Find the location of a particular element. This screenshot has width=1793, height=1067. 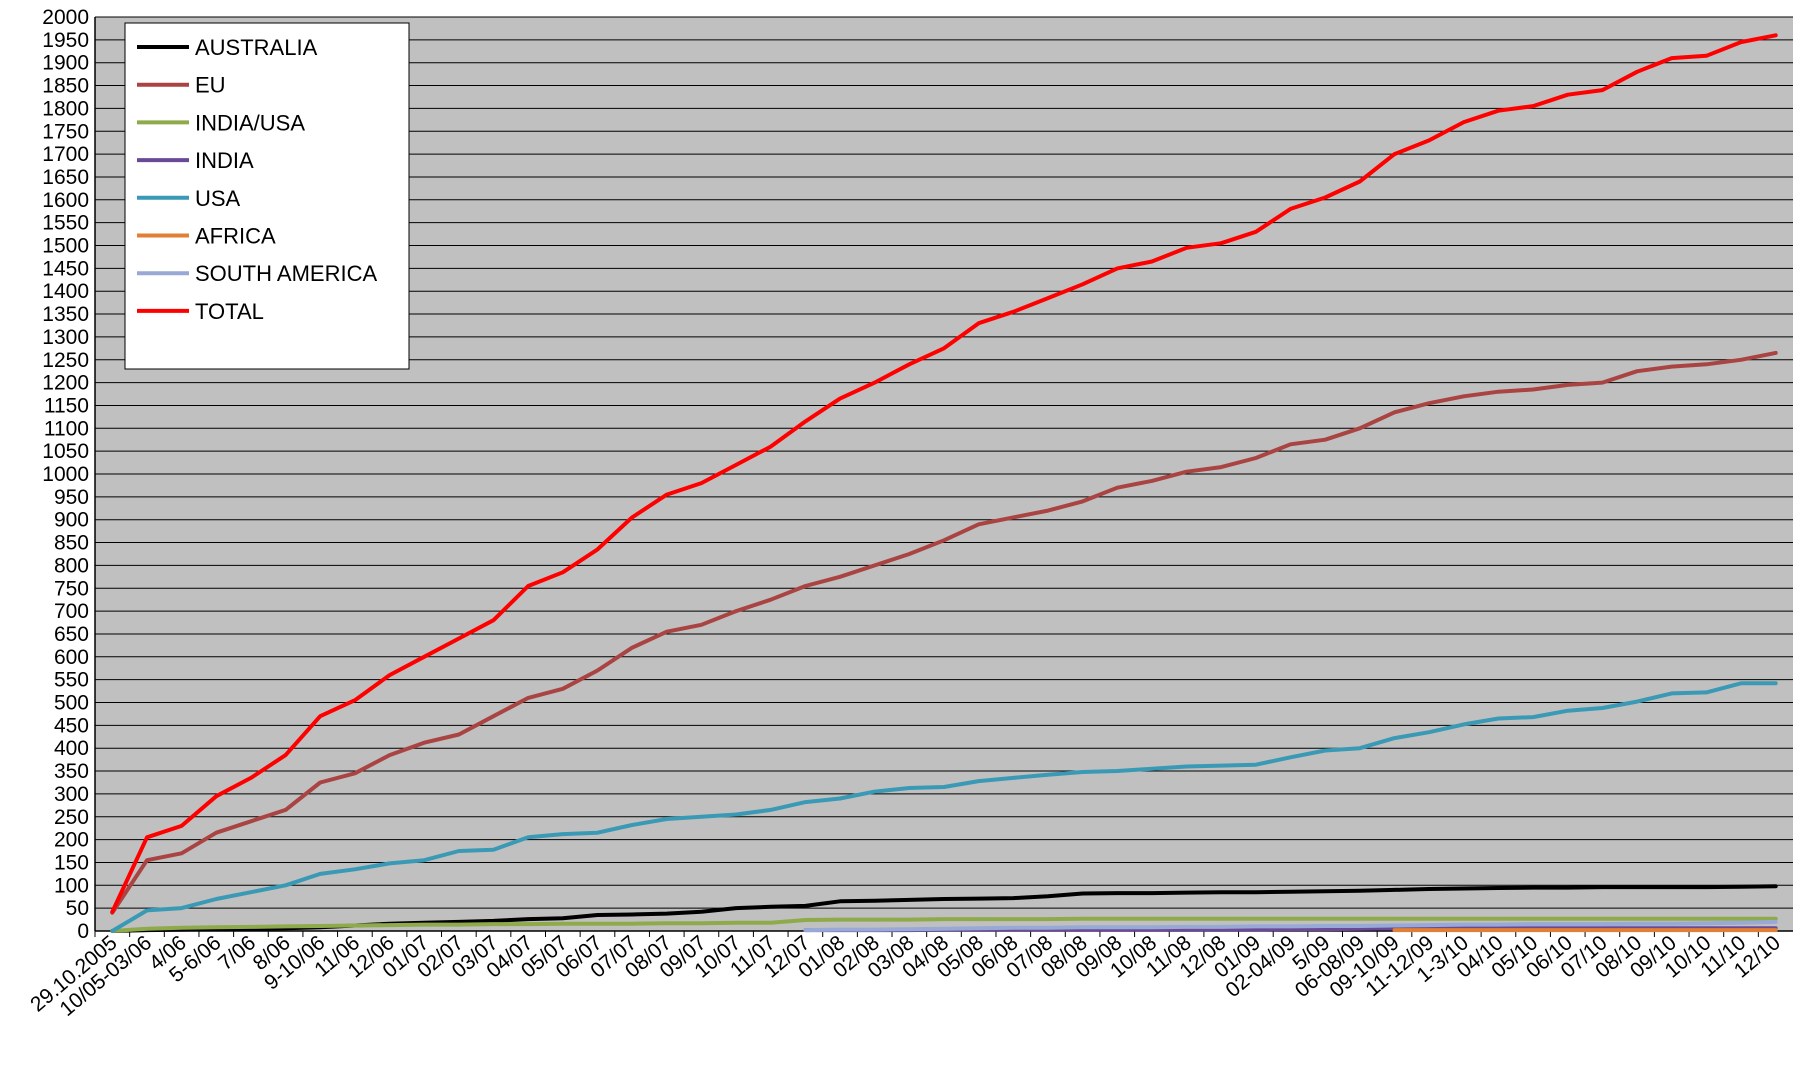

y-tick-label: 1400 is located at coordinates (65, 291).